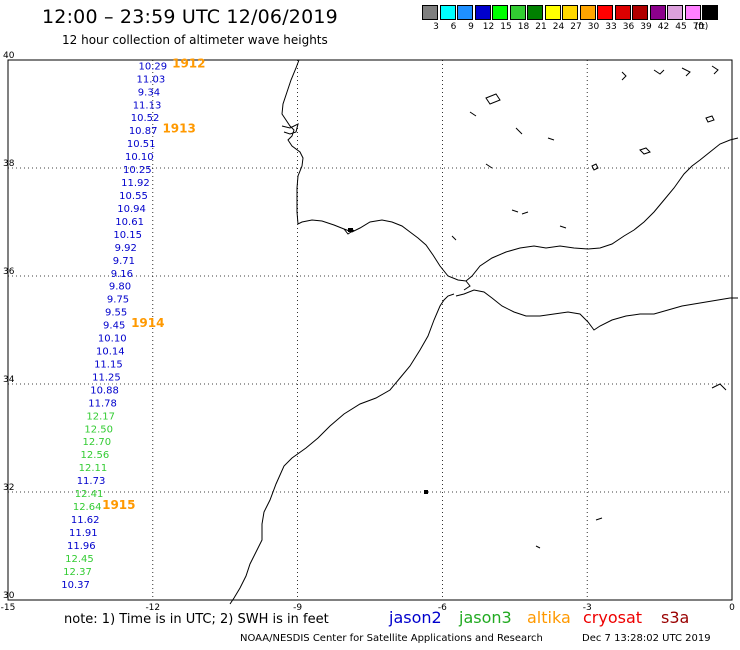  I want to click on wave-height-value: 12.37, so click(77, 572).